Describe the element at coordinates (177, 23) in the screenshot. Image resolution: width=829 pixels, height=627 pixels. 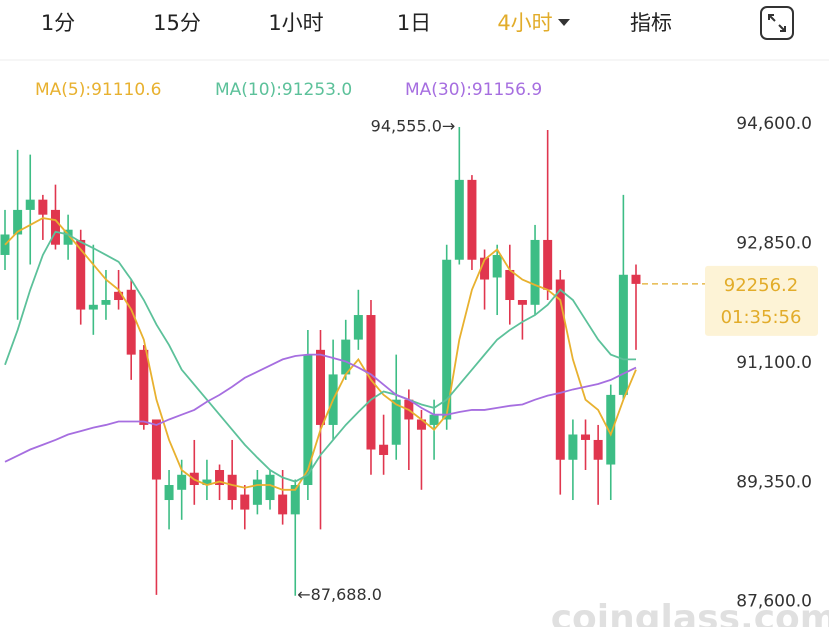
I see `tab: 15分` at that location.